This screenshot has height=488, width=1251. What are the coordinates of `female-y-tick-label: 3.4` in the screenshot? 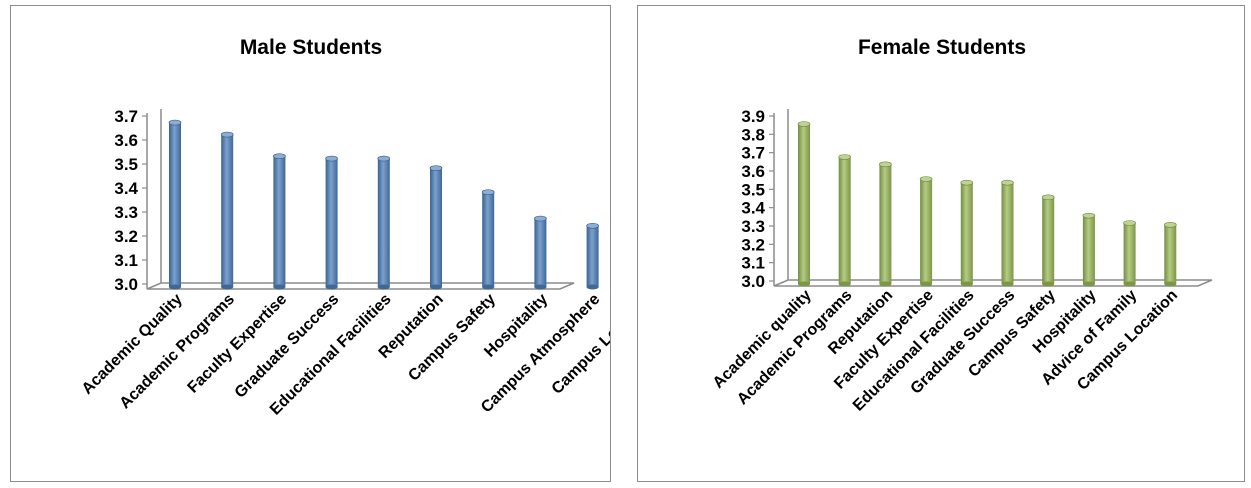 It's located at (753, 208).